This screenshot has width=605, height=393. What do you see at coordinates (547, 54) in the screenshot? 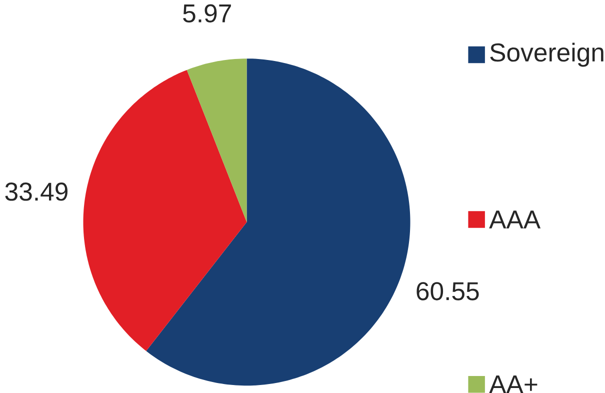
I see `legend-label: Sovereign` at bounding box center [547, 54].